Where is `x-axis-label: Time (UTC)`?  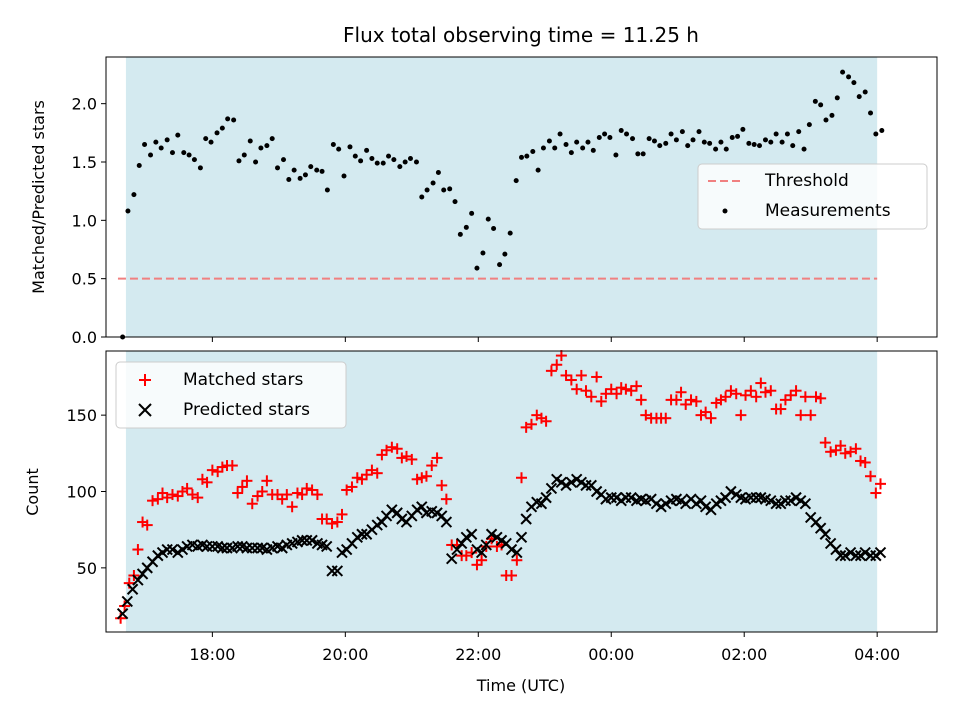 x-axis-label: Time (UTC) is located at coordinates (520, 685).